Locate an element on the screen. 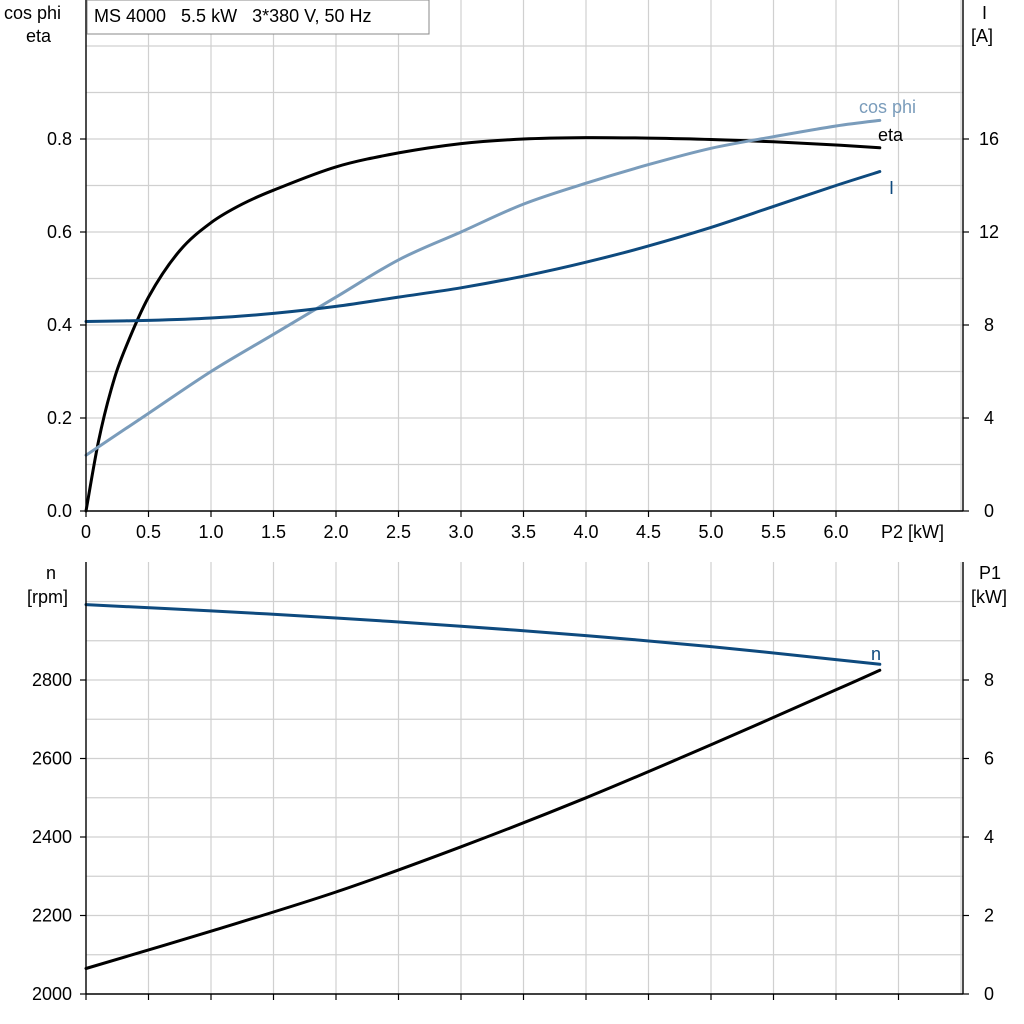 Image resolution: width=1024 pixels, height=1024 pixels. left-tick-label: 2400 is located at coordinates (52, 837).